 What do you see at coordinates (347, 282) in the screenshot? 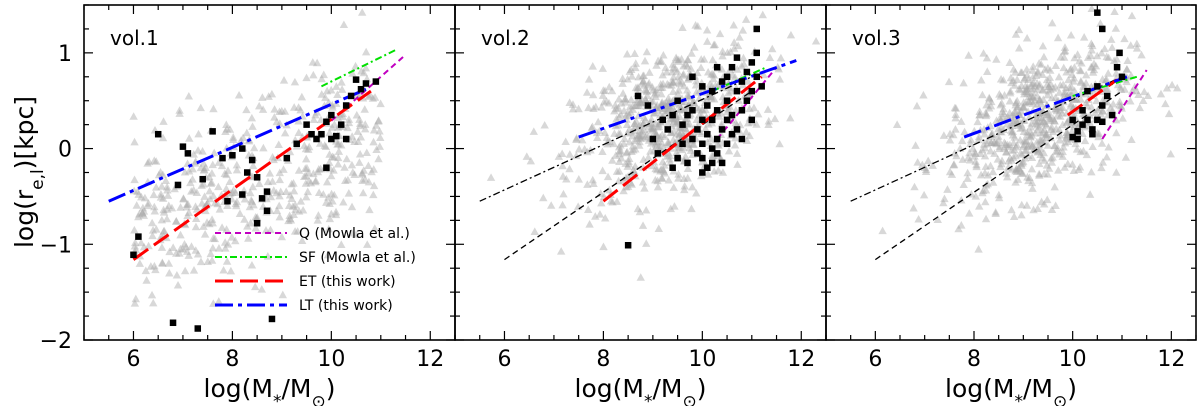
I see `legend-entry: ET (this work)` at bounding box center [347, 282].